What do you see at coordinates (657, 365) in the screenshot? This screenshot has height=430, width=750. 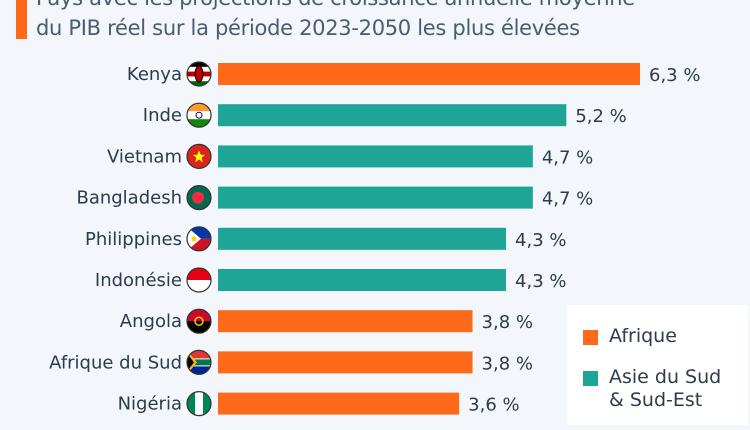 I see `legend: Afrique Asie du Sud & Sud-Est` at bounding box center [657, 365].